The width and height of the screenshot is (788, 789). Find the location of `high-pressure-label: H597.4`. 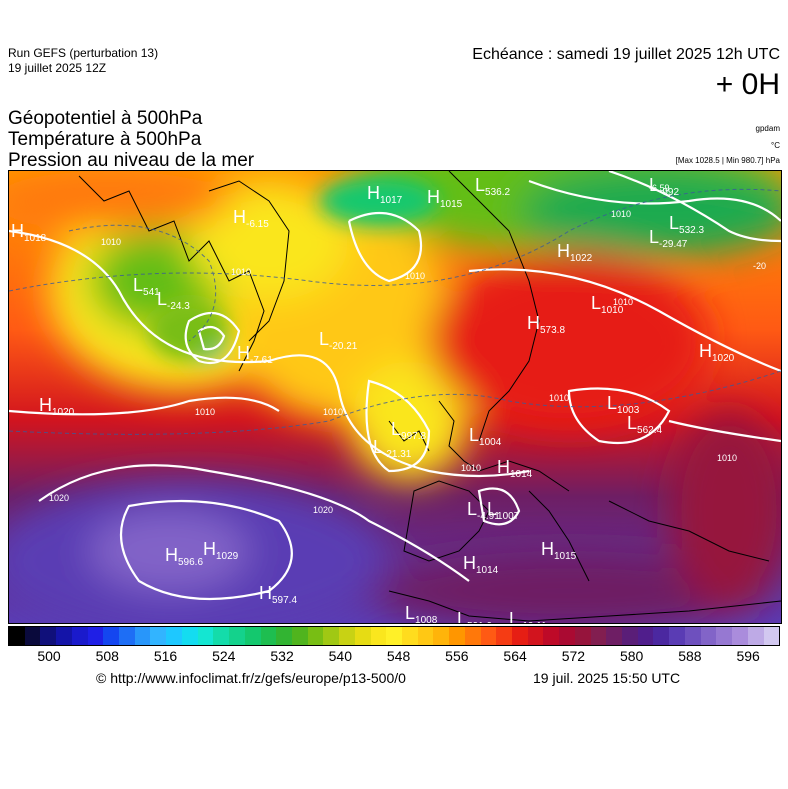

high-pressure-label: H597.4 is located at coordinates (278, 594).